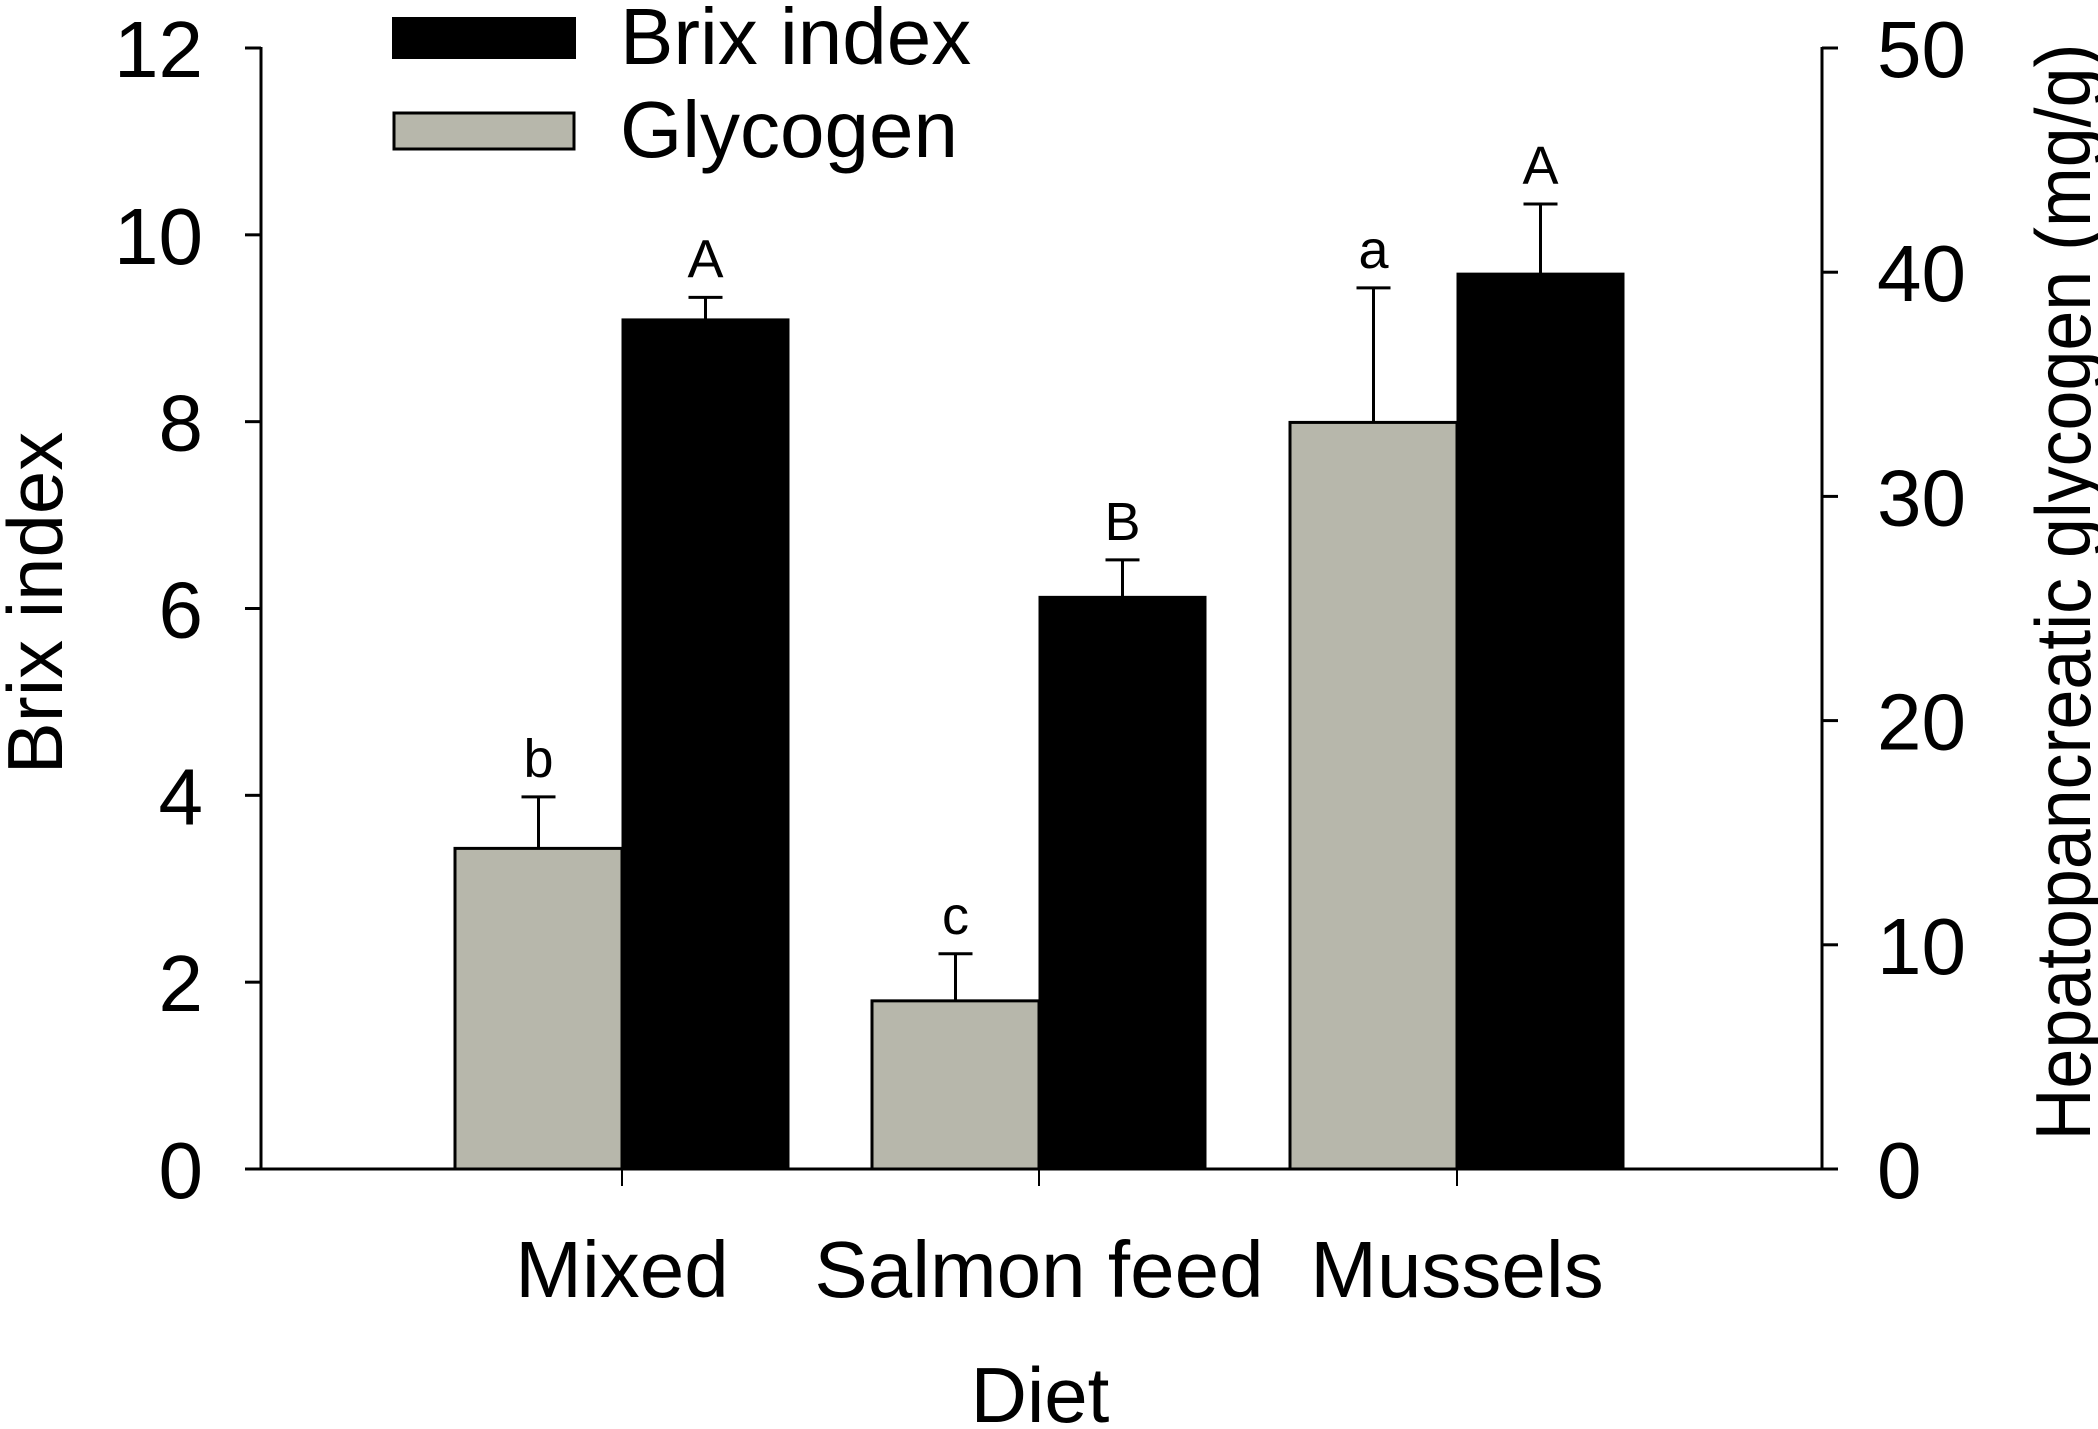  What do you see at coordinates (955, 916) in the screenshot?
I see `significance-label: c` at bounding box center [955, 916].